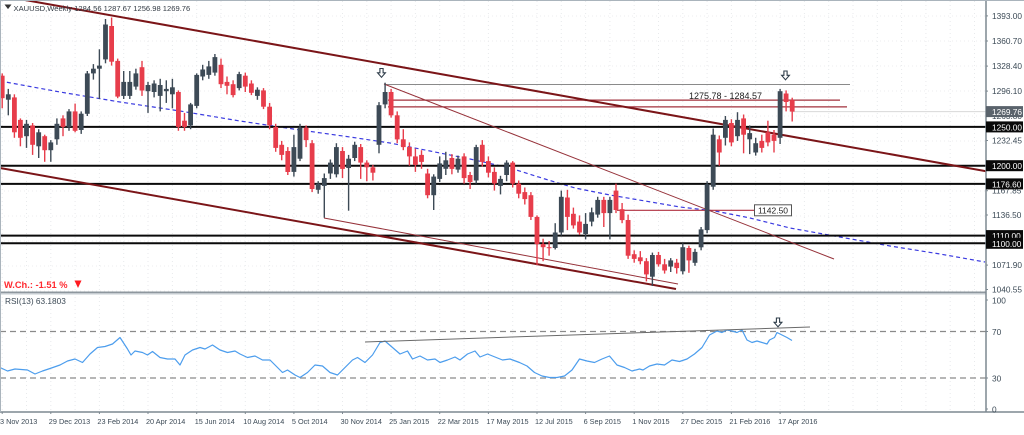 This screenshot has width=1024, height=435. Describe the element at coordinates (1007, 290) in the screenshot. I see `svg-text: 1040.55` at that location.